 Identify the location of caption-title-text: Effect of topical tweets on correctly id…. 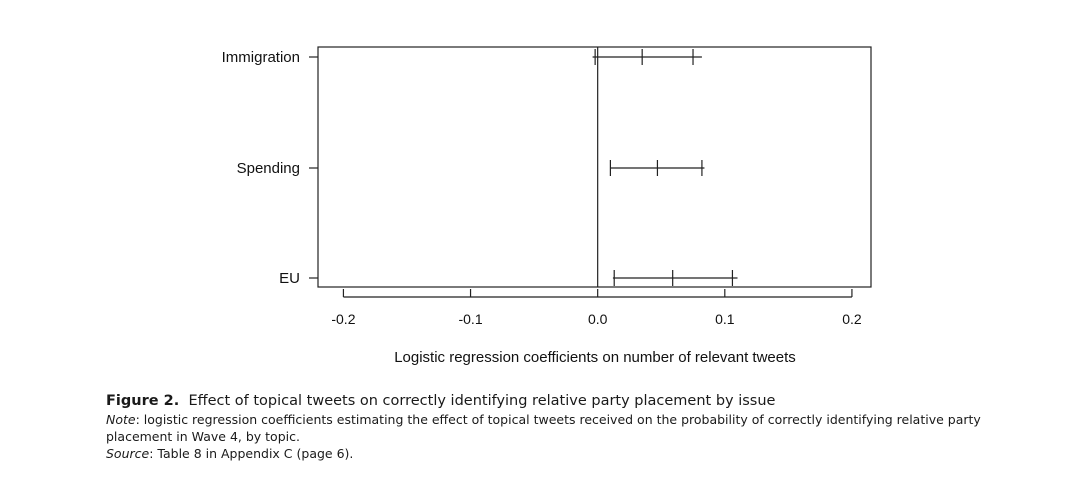
(482, 401).